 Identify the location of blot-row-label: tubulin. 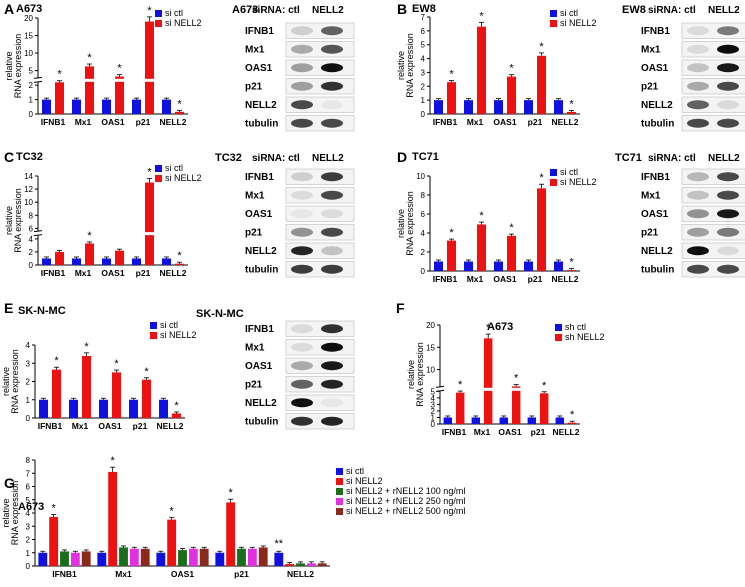
(261, 422).